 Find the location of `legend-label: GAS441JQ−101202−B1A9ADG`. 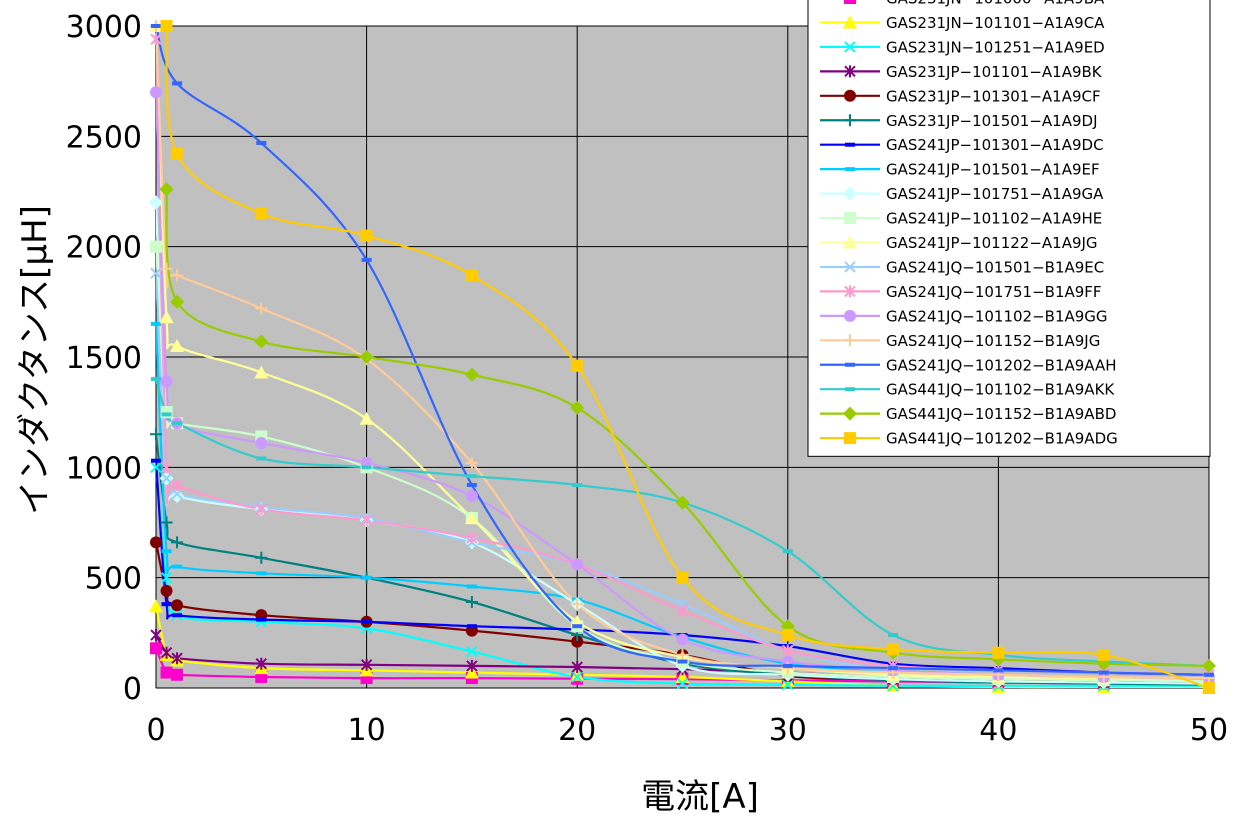

legend-label: GAS441JQ−101202−B1A9ADG is located at coordinates (1002, 439).